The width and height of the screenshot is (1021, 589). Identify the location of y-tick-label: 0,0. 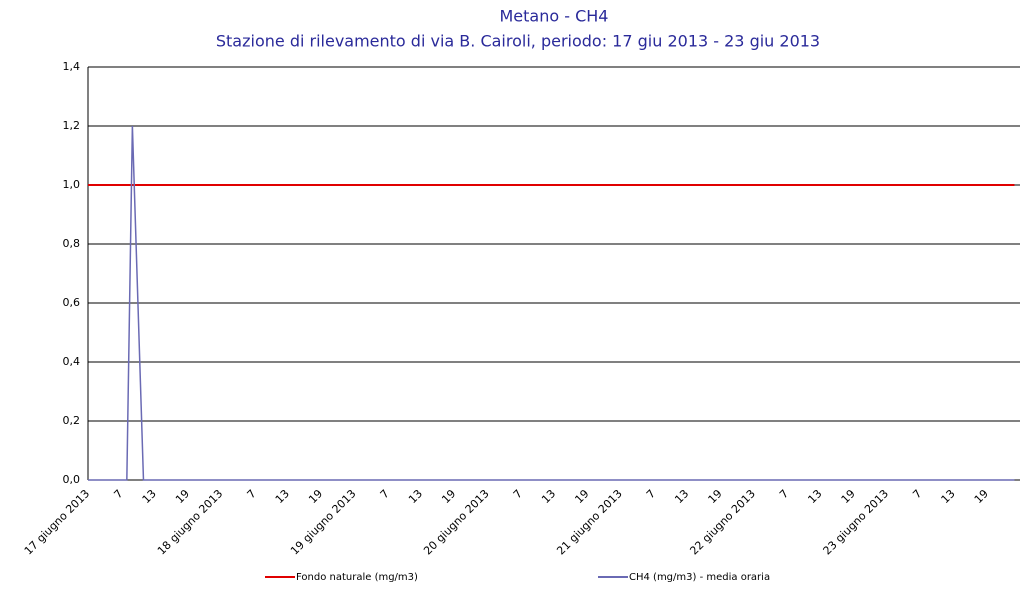
(72, 479).